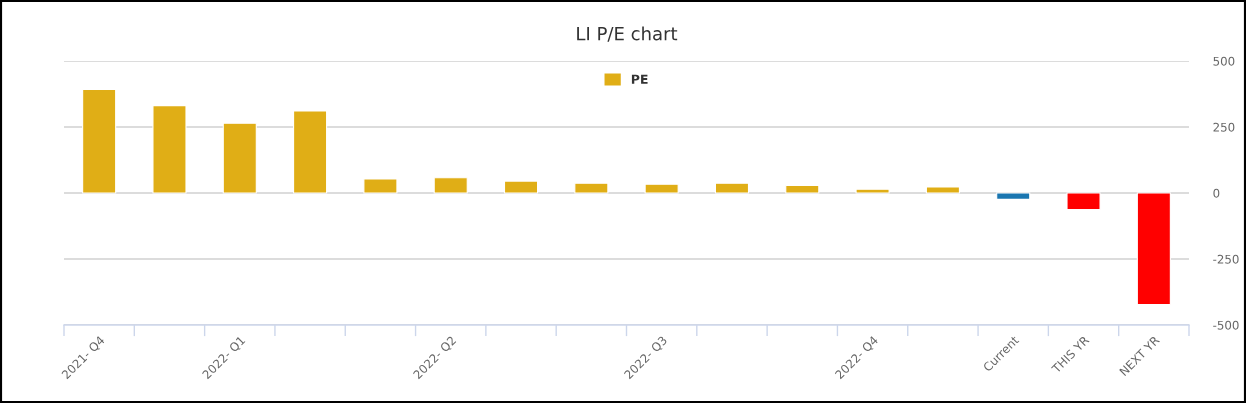  What do you see at coordinates (1226, 325) in the screenshot?
I see `y-tick-label: -500` at bounding box center [1226, 325].